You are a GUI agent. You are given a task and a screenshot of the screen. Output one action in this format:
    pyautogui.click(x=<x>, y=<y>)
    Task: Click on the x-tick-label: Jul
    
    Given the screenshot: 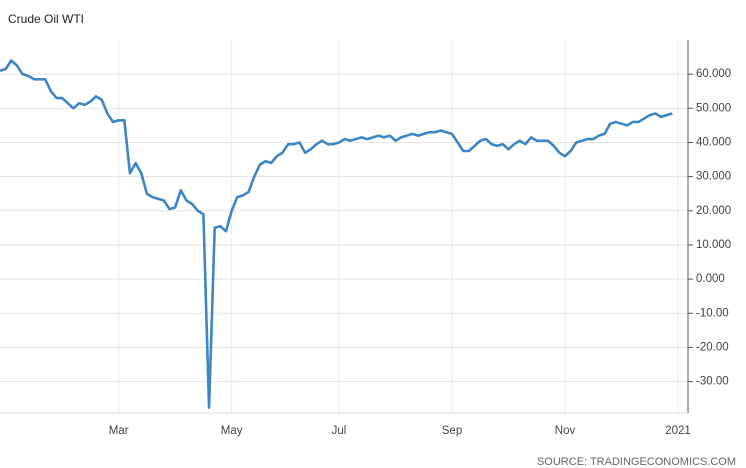 What is the action you would take?
    pyautogui.click(x=339, y=431)
    